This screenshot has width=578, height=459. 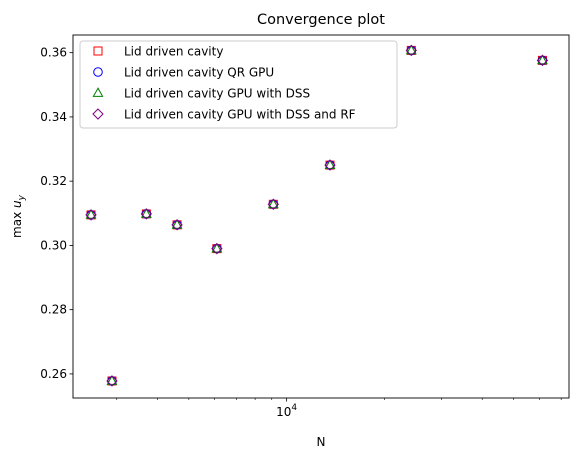 I want to click on y-tick-label: 0.32, so click(x=53, y=181).